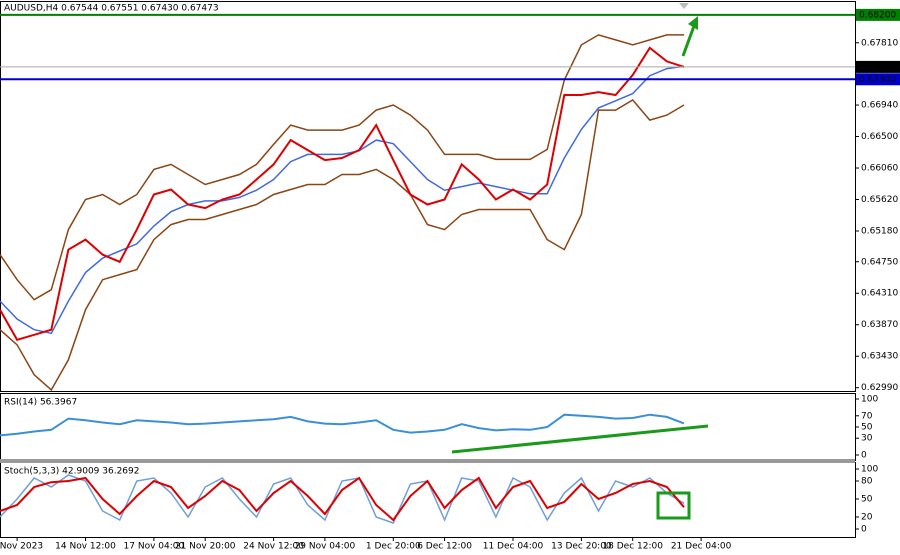  I want to click on x-tick-label: 24 Nov 12:00, so click(273, 547).